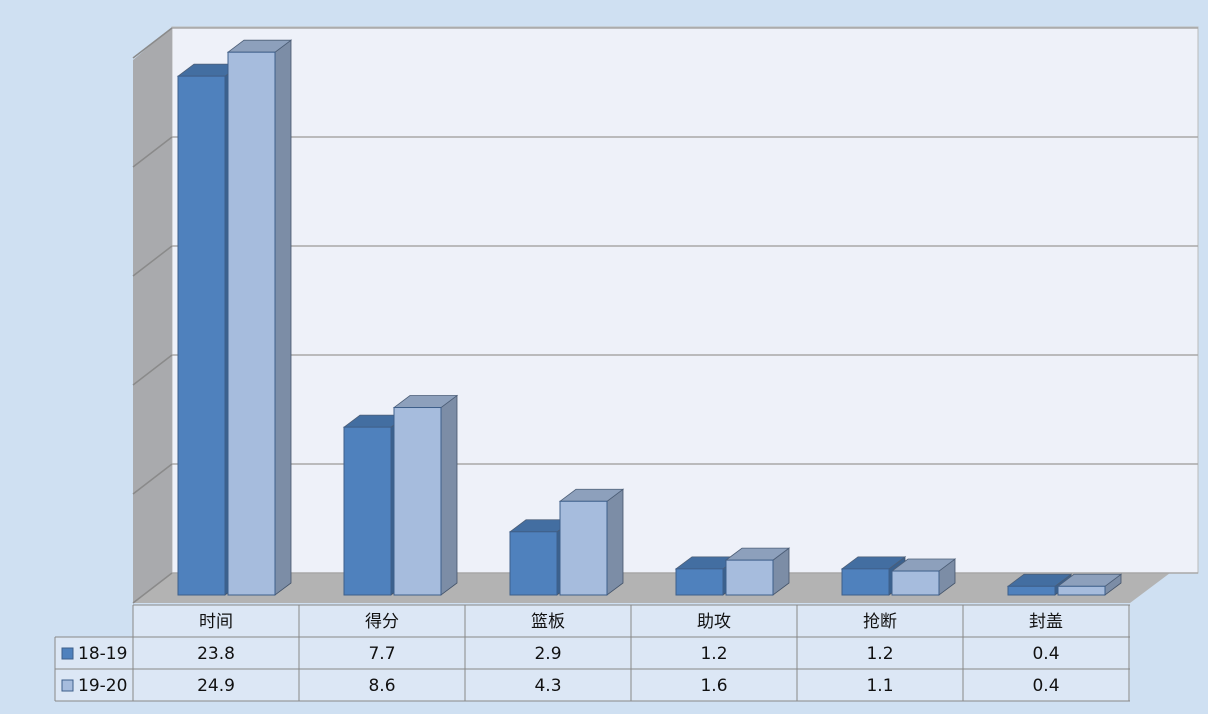 Image resolution: width=1208 pixels, height=714 pixels. What do you see at coordinates (547, 654) in the screenshot?
I see `table-value: 2.9` at bounding box center [547, 654].